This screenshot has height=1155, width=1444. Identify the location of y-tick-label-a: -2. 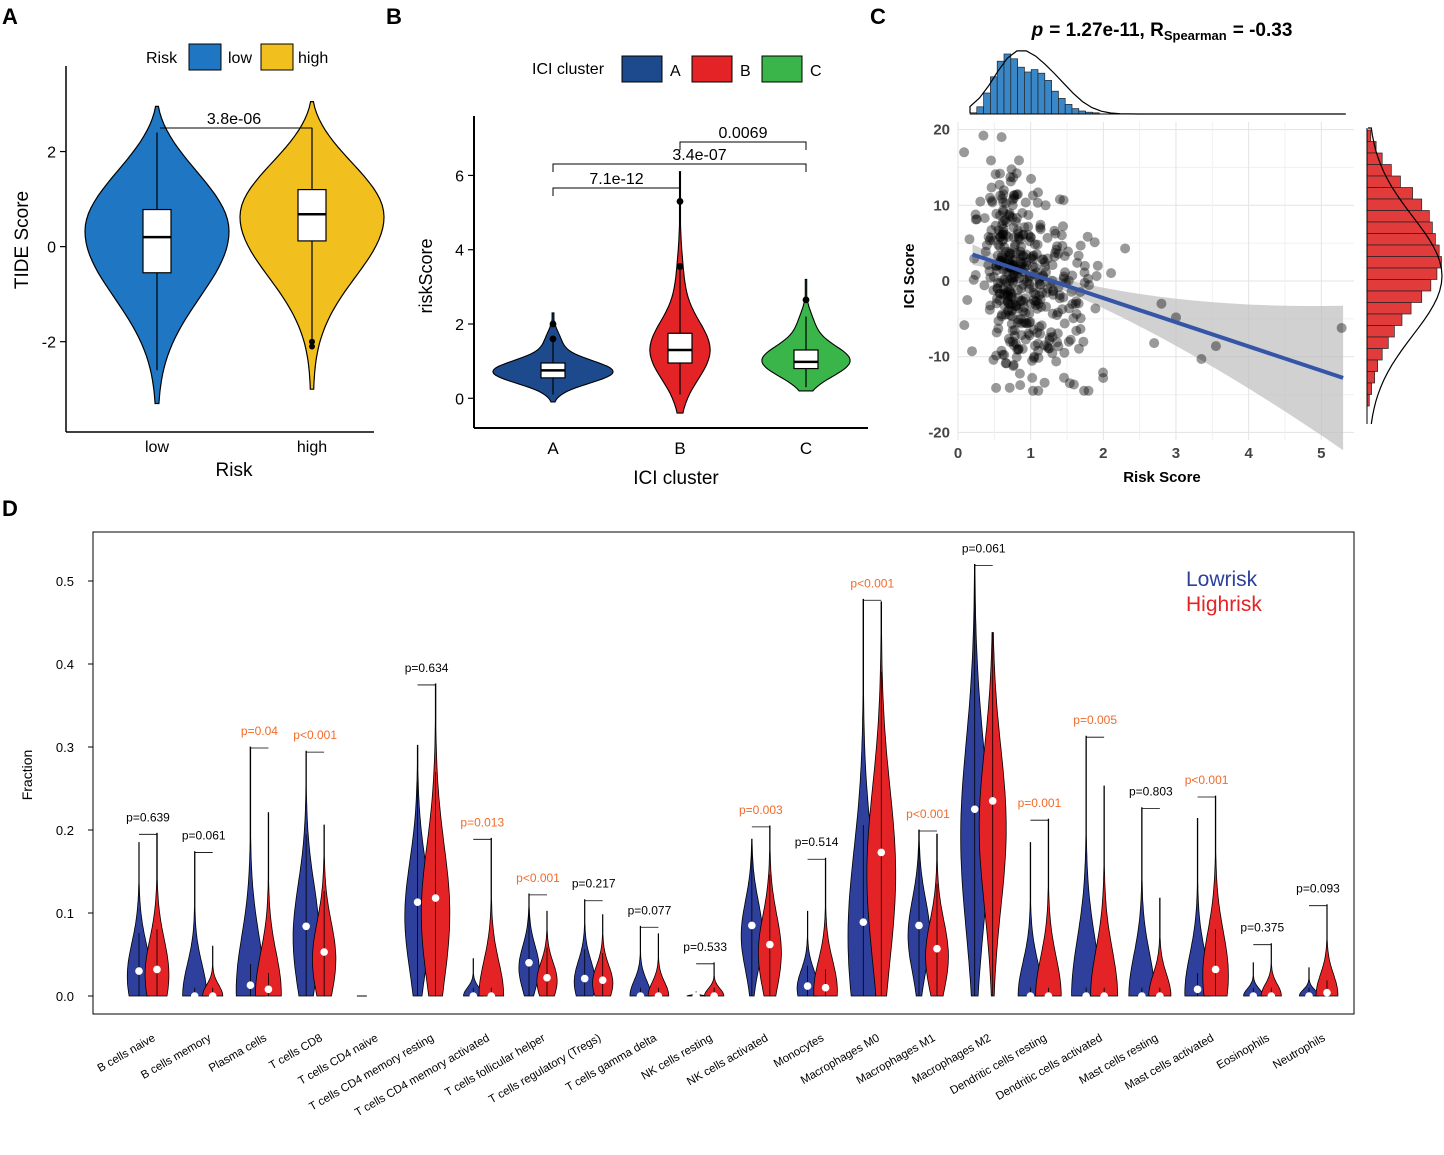
(49, 343).